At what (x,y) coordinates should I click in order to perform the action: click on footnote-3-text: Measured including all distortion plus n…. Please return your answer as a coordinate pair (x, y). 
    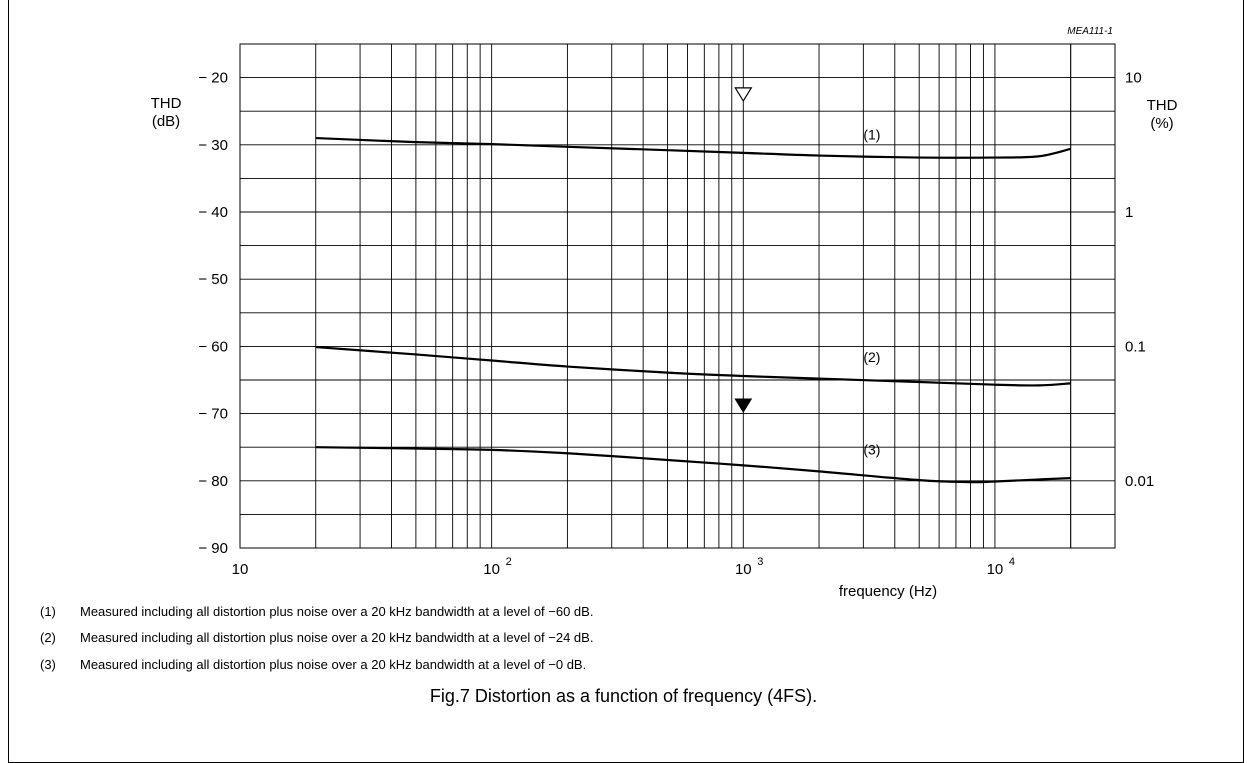
    Looking at the image, I should click on (333, 664).